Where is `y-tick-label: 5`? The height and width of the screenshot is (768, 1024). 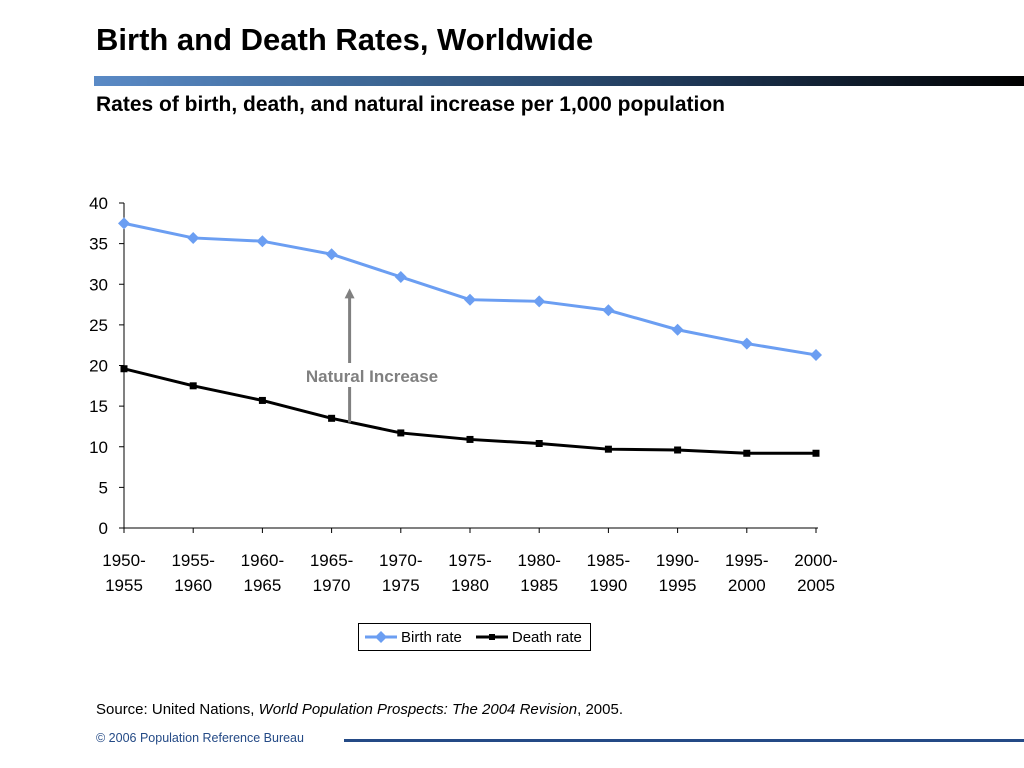
y-tick-label: 5 is located at coordinates (103, 487).